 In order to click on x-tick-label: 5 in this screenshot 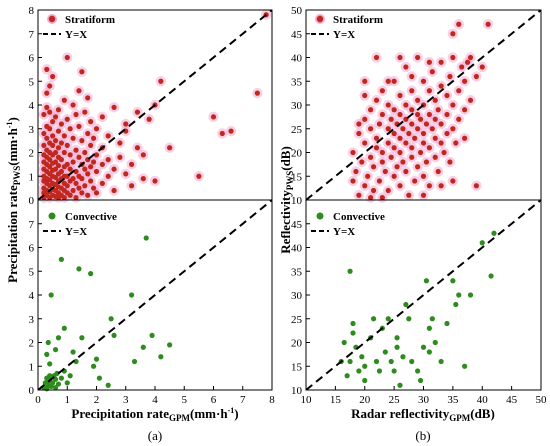, I will do `click(185, 400)`.